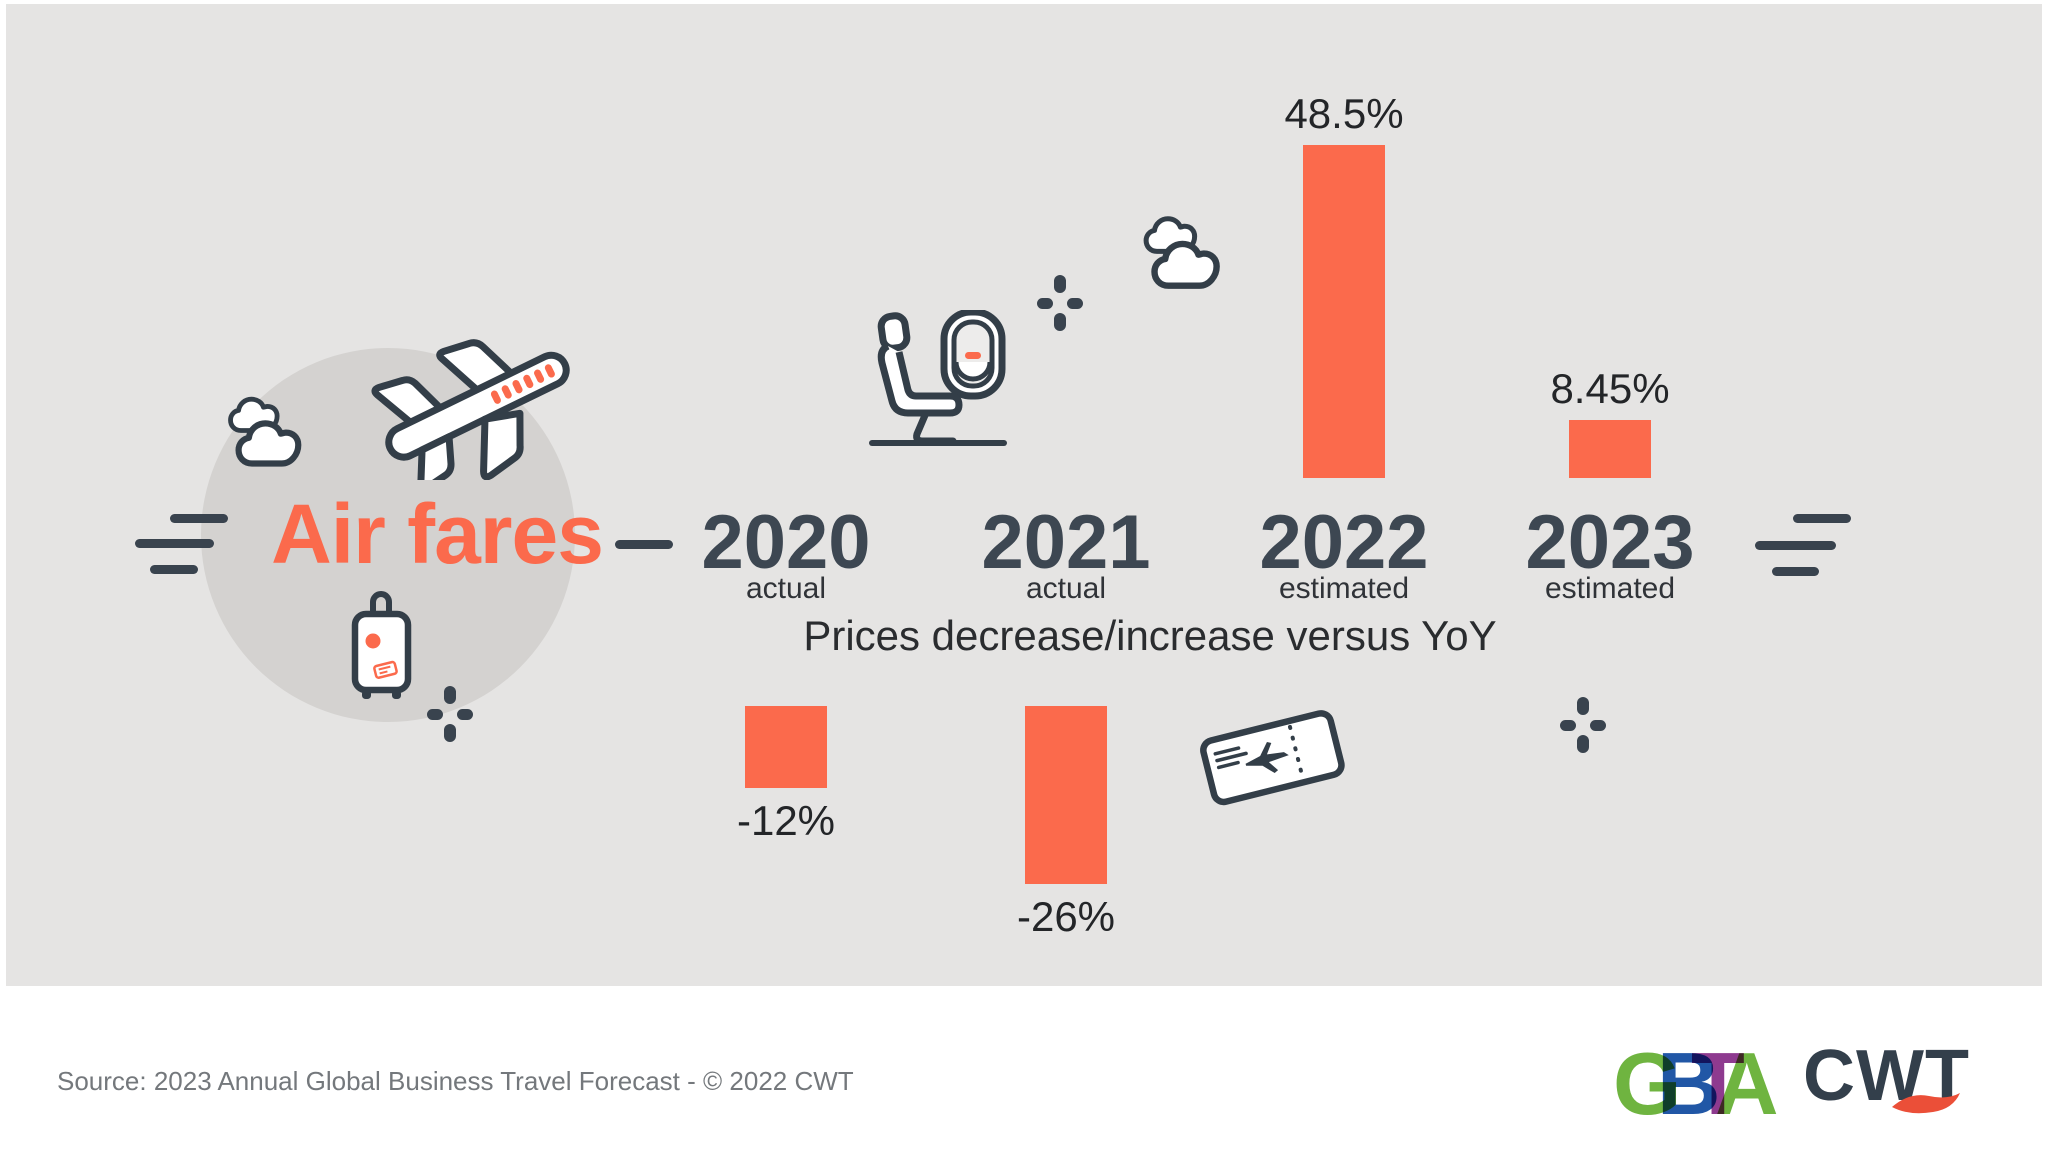  What do you see at coordinates (1344, 113) in the screenshot?
I see `bar-value-2022: 48.5%` at bounding box center [1344, 113].